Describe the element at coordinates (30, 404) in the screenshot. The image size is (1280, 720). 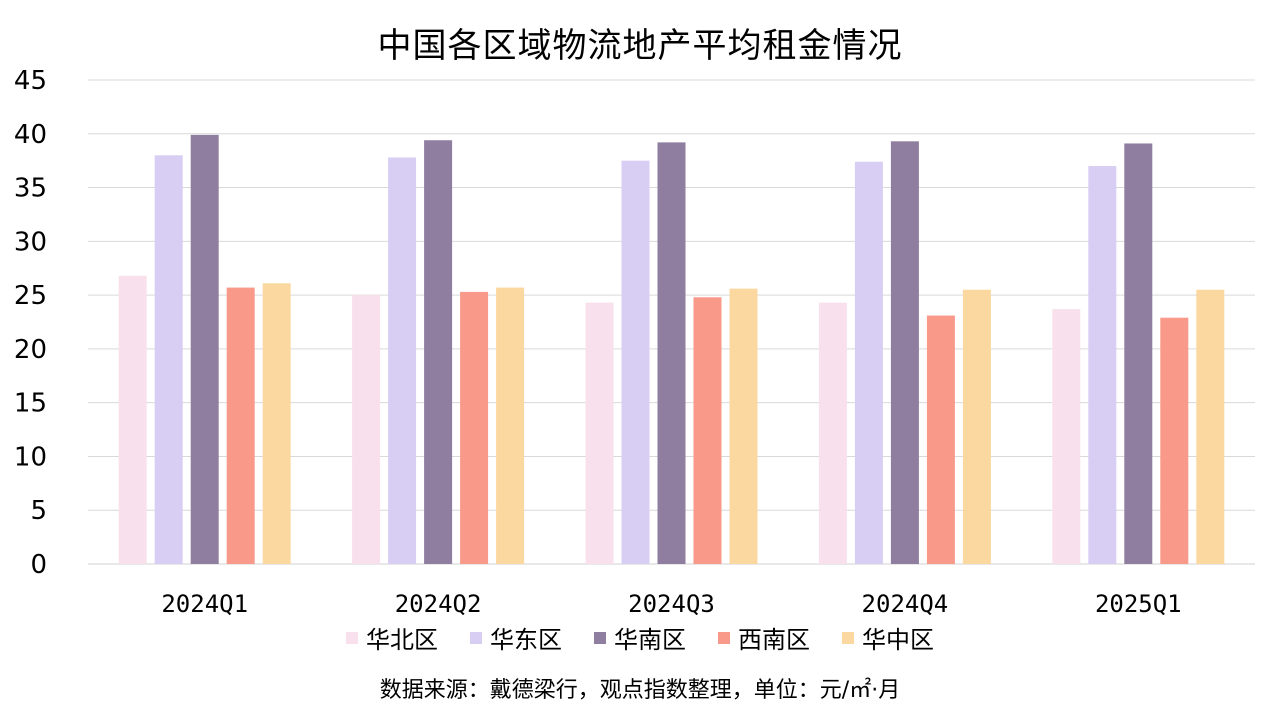
I see `y-tick-label: 15` at that location.